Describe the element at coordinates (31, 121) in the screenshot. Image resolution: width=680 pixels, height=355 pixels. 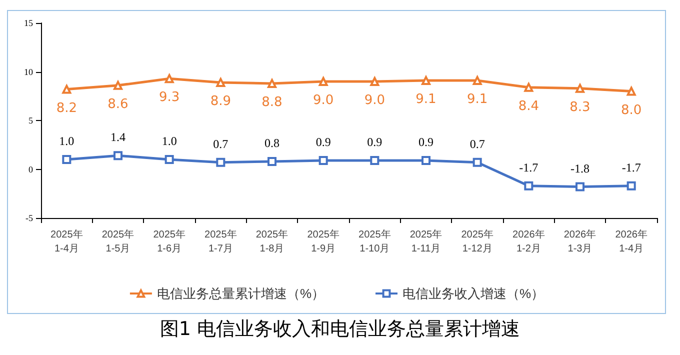
I see `y-tick-label: 5` at that location.